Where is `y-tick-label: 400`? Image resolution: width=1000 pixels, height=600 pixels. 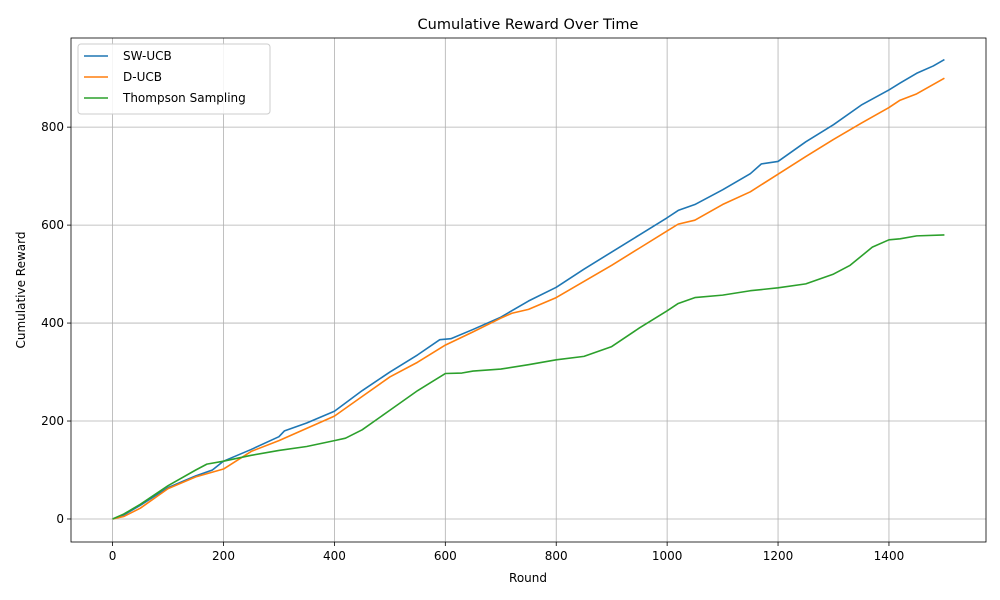
y-tick-label: 400 is located at coordinates (52, 323).